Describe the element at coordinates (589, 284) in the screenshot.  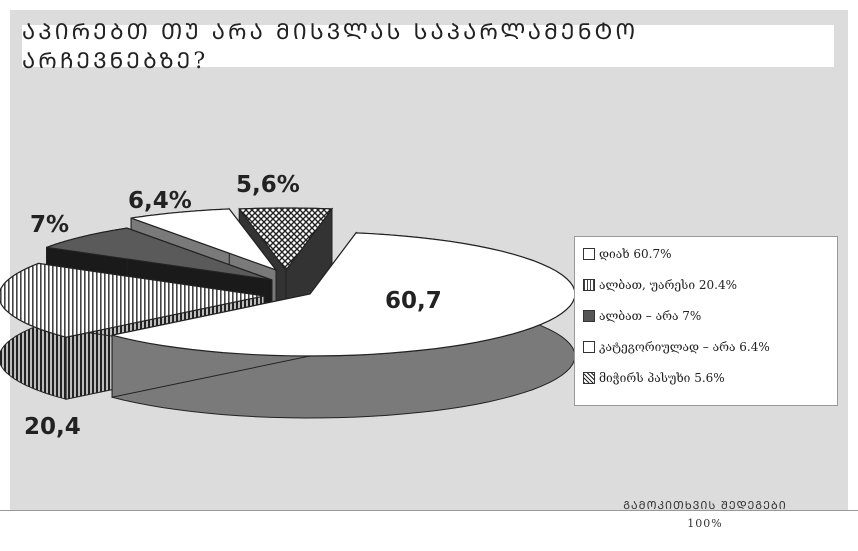
I see `legend-swatch-stripes` at that location.